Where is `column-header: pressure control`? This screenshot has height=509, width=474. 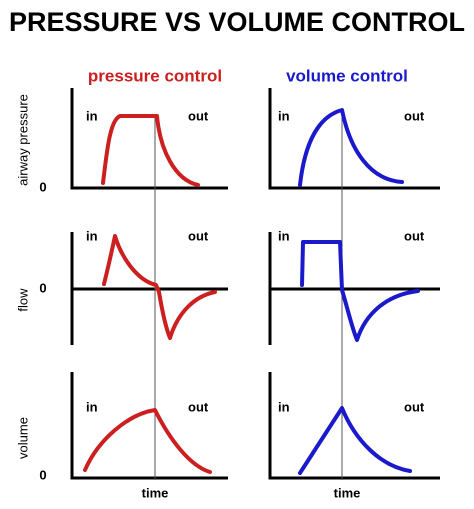
column-header: pressure control is located at coordinates (155, 75).